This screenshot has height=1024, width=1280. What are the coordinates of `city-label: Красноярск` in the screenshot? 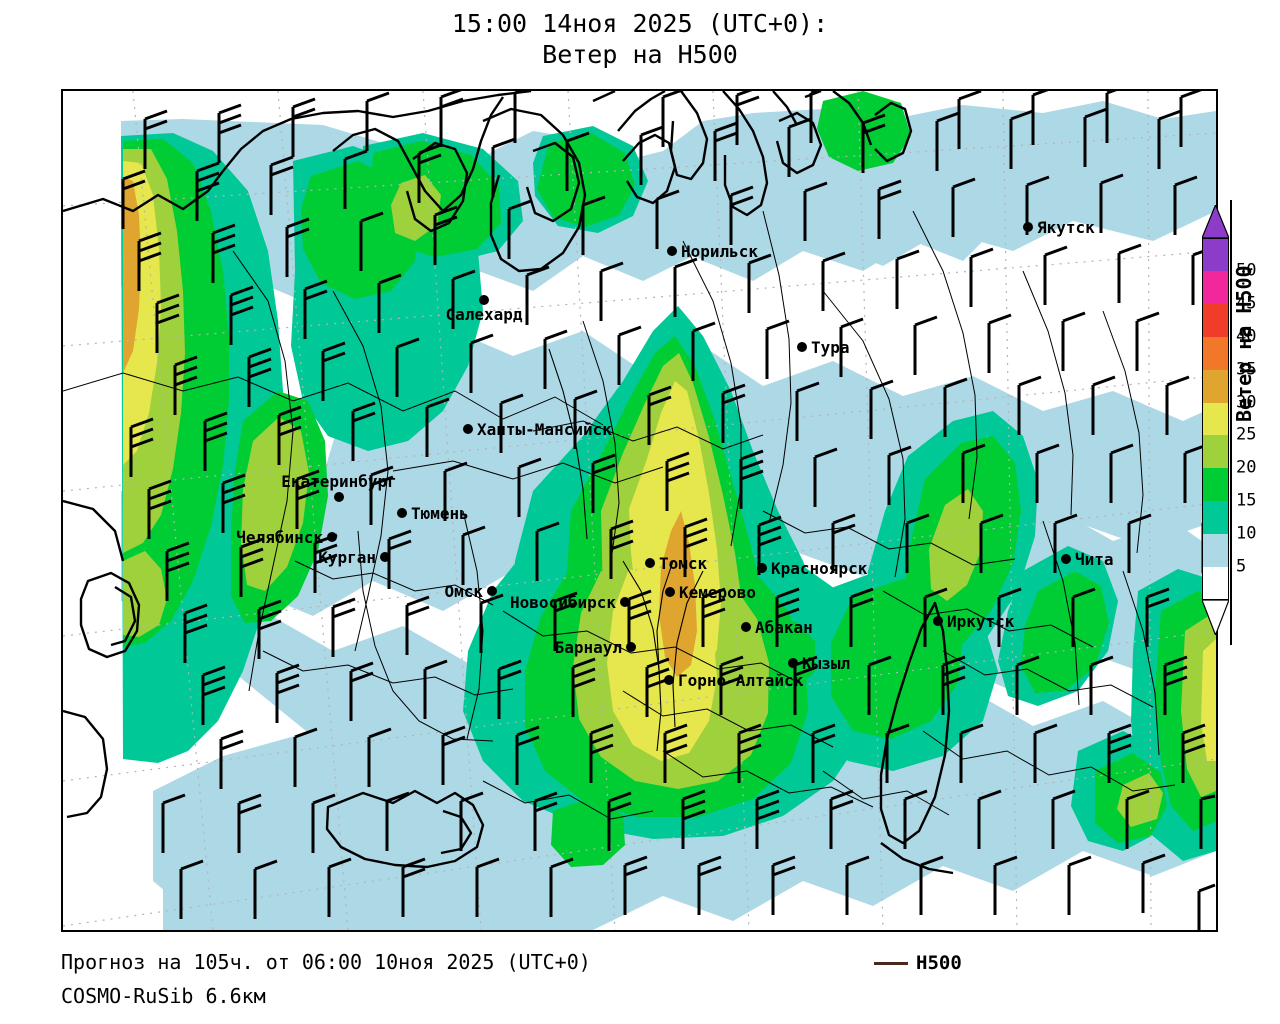 It's located at (819, 568).